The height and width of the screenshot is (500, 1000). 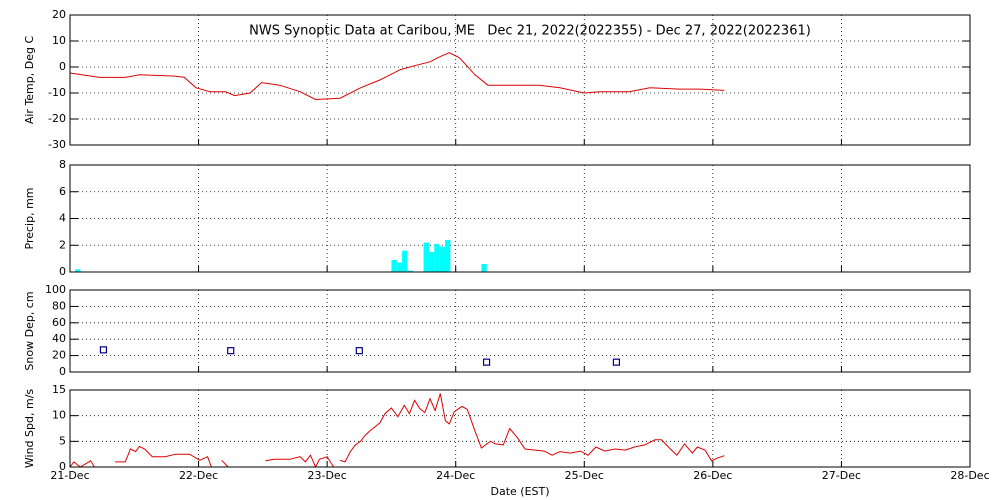 I want to click on y-tick-label: 40, so click(x=59, y=338).